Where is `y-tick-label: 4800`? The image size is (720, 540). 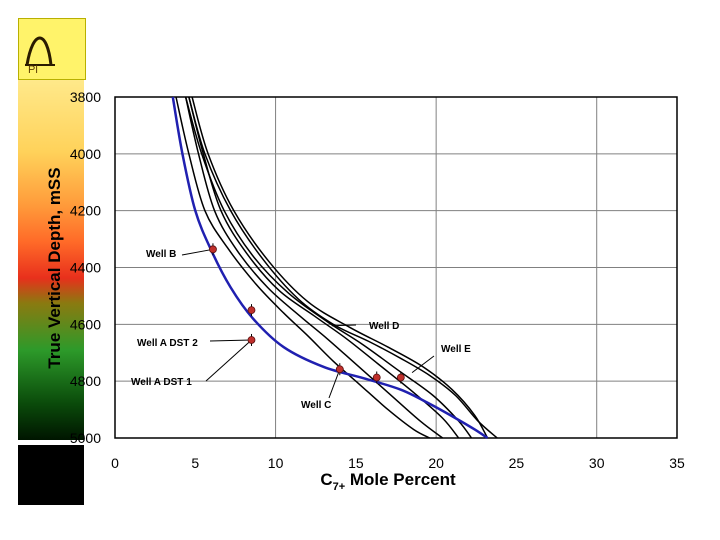
y-tick-label: 4800 is located at coordinates (85, 381).